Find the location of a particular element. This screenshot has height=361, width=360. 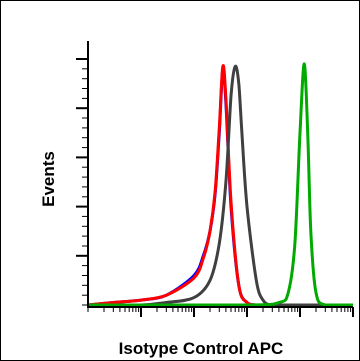

x-axis-label: Isotype Control APC is located at coordinates (201, 348).